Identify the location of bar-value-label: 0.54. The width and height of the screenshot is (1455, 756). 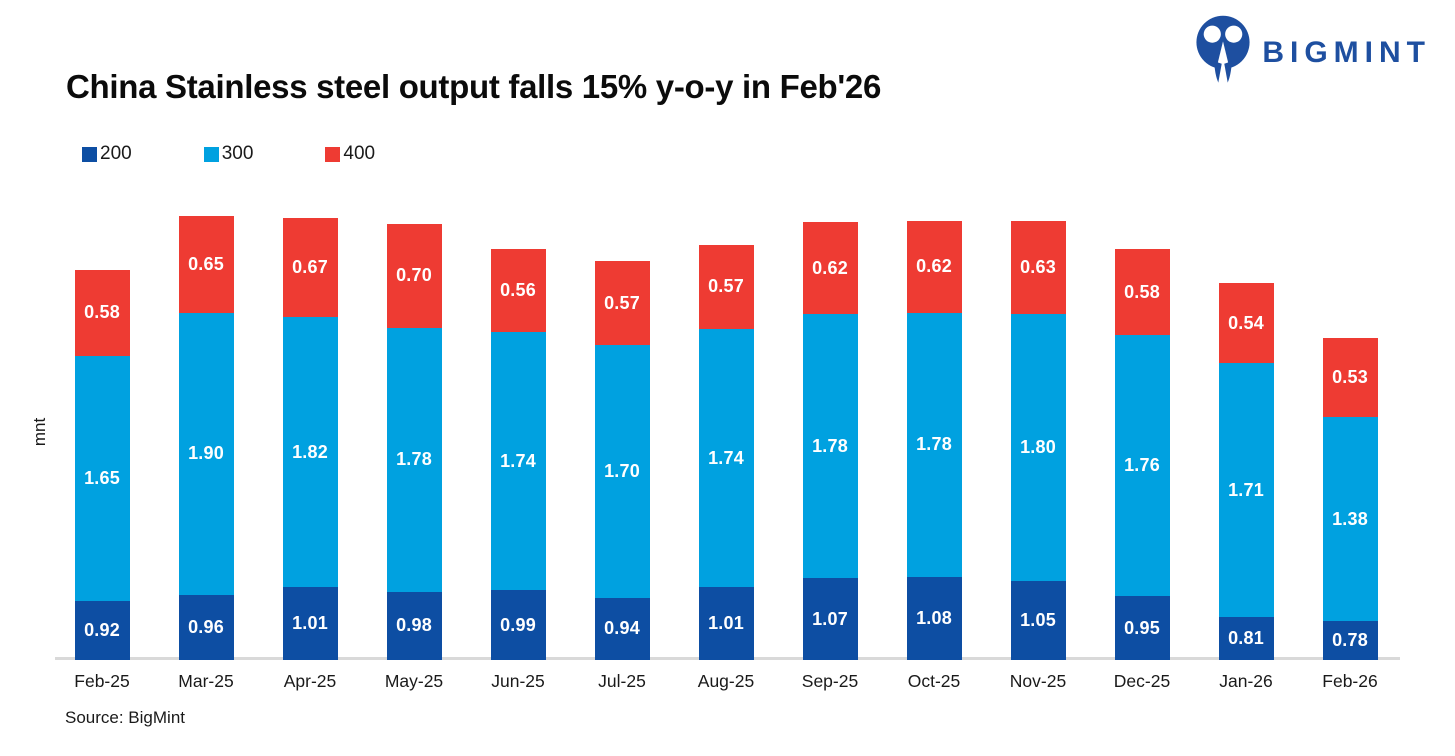
(1246, 322).